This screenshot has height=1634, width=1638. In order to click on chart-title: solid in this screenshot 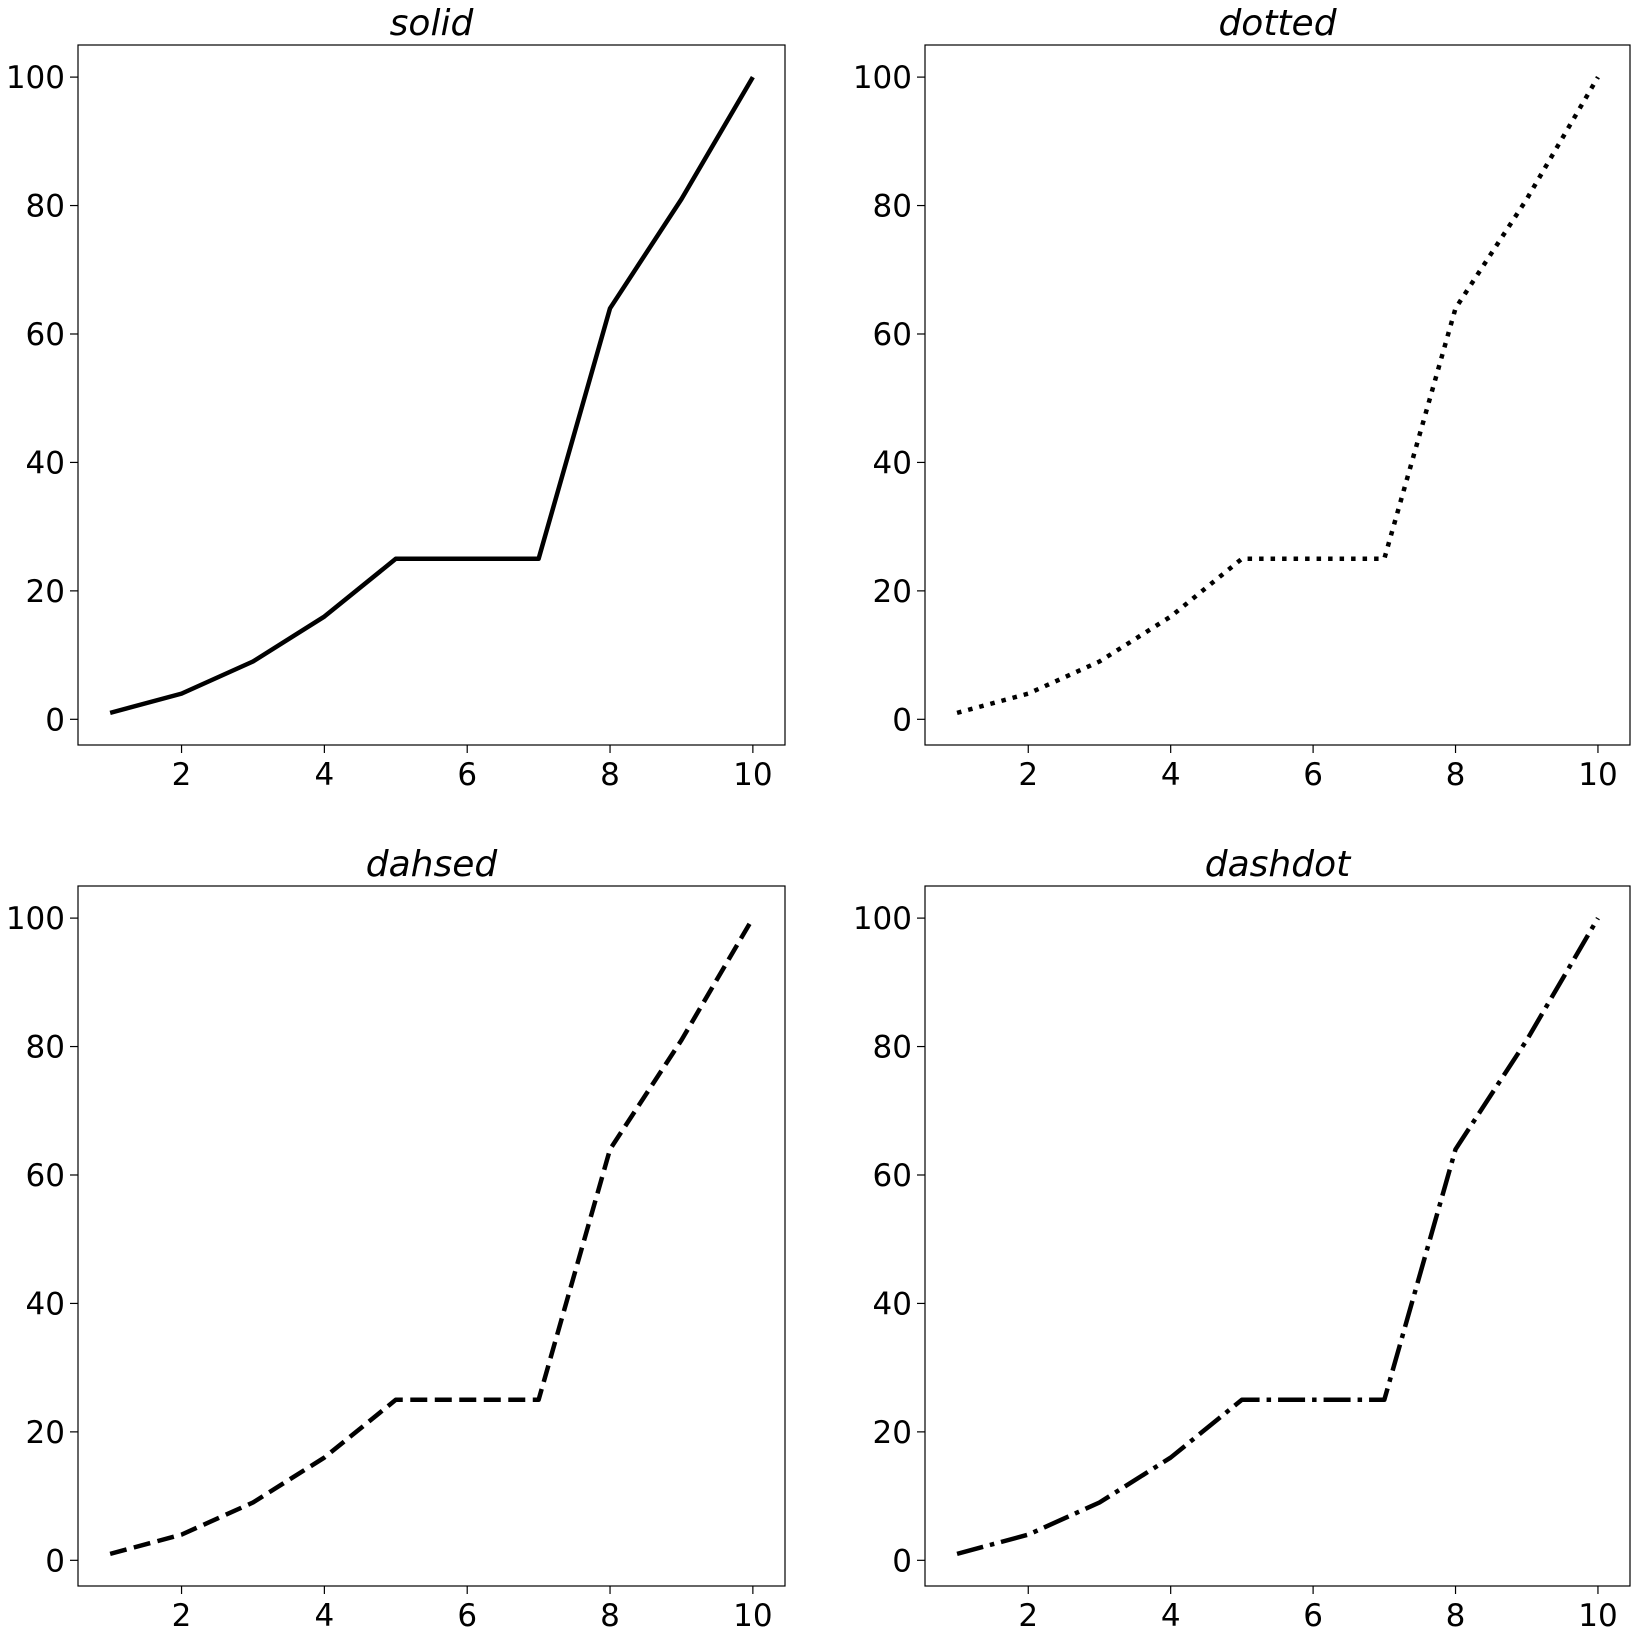, I will do `click(432, 23)`.